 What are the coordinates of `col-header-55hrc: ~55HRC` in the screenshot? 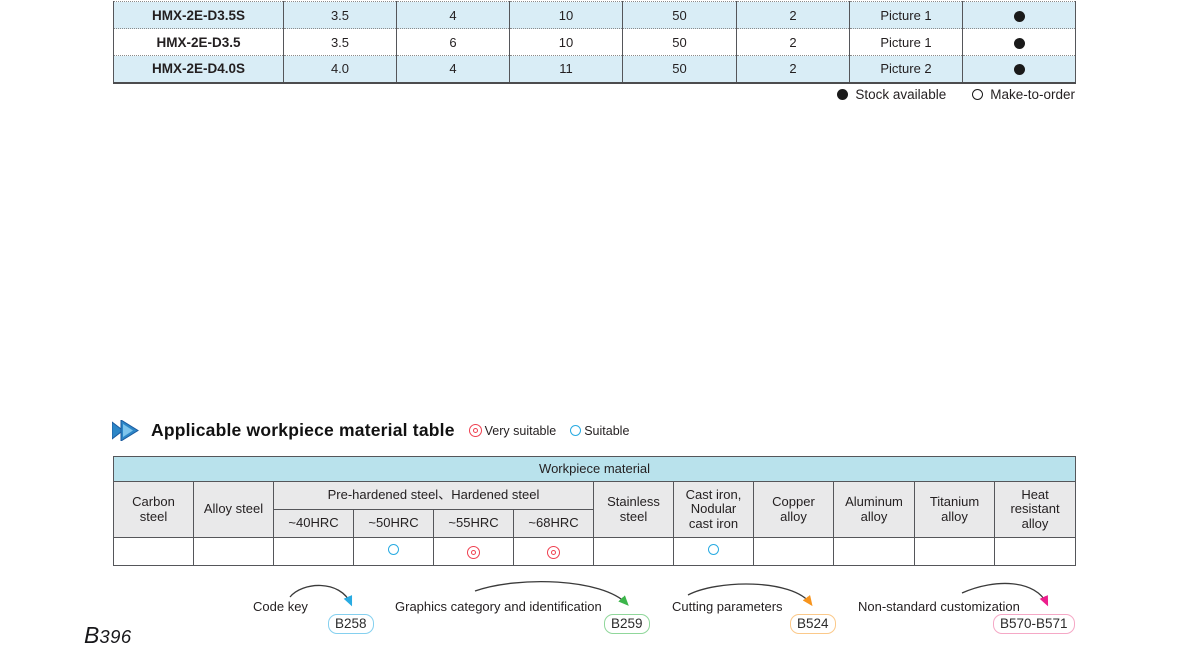 It's located at (473, 523).